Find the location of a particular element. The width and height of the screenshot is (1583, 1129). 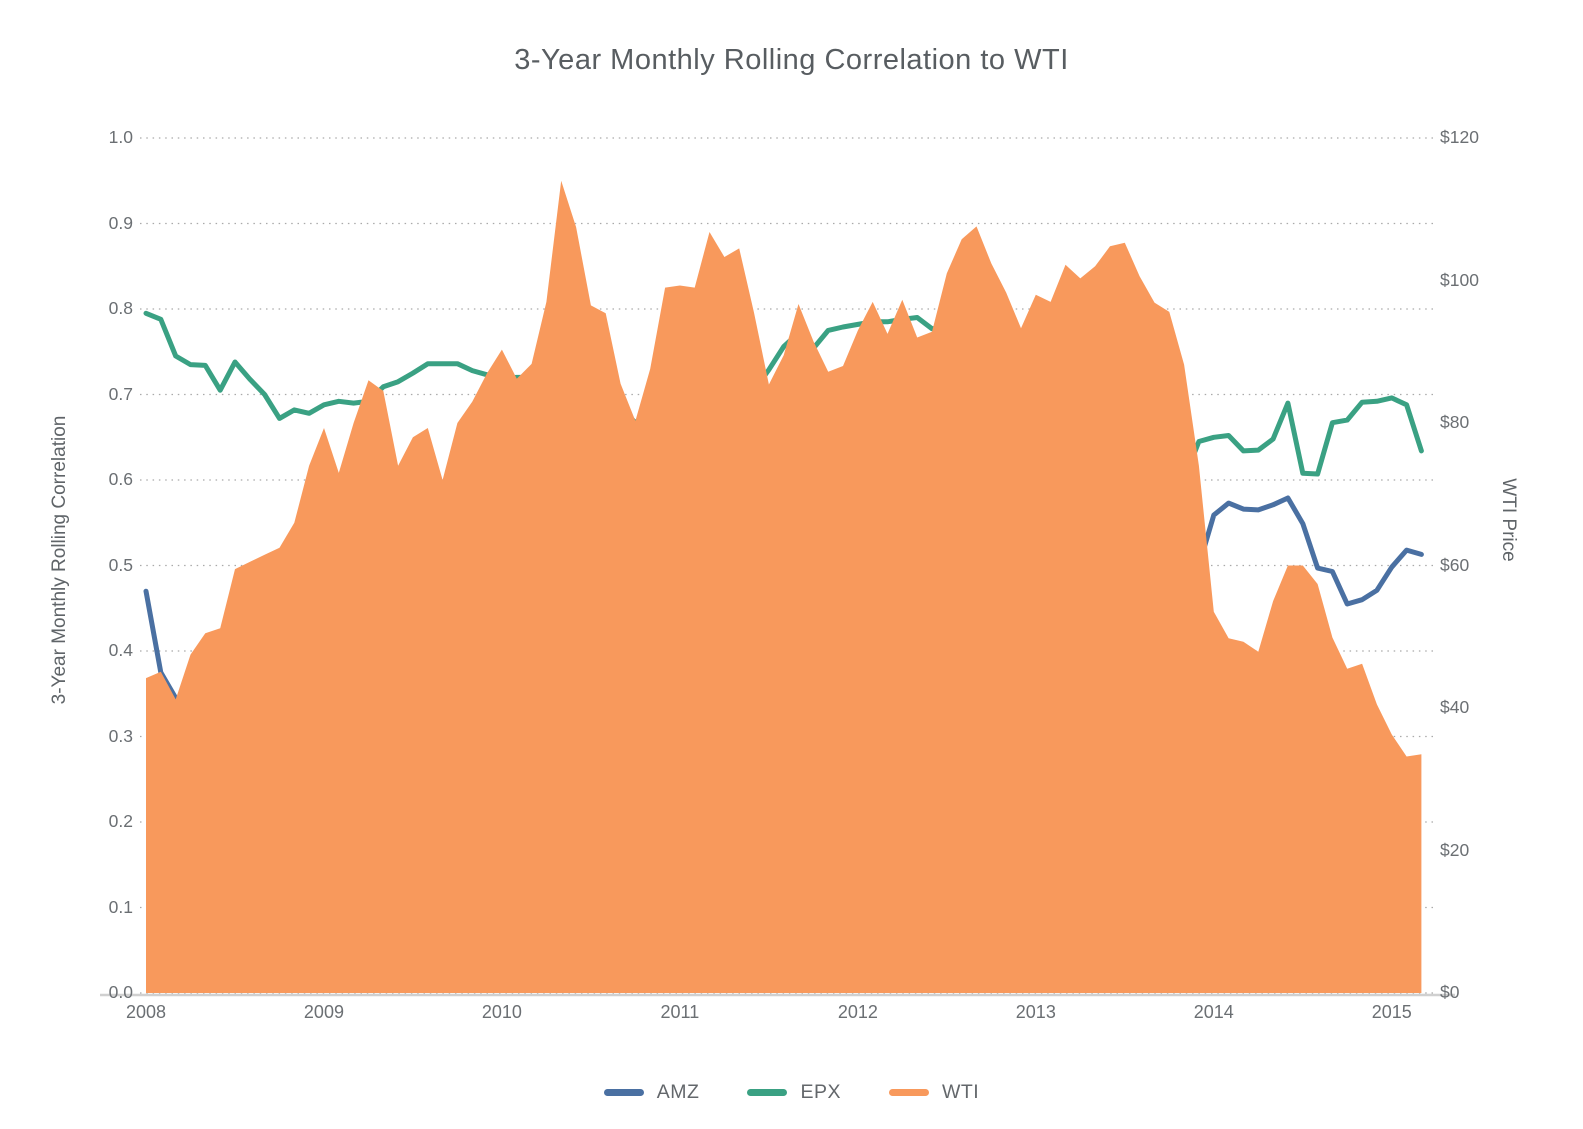

legend-label: AMZ is located at coordinates (678, 1091).